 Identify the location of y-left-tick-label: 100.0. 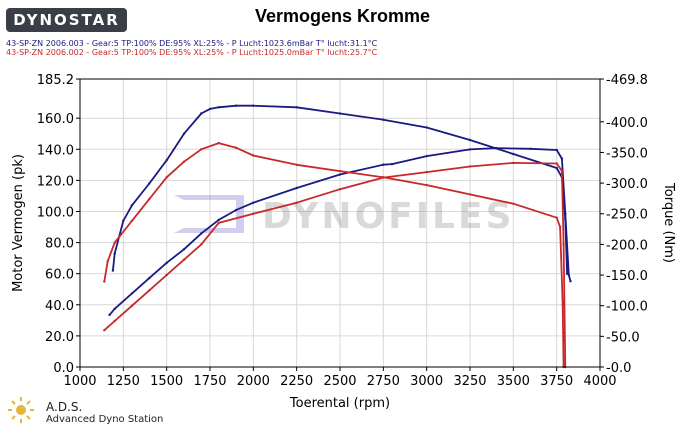
(55, 212).